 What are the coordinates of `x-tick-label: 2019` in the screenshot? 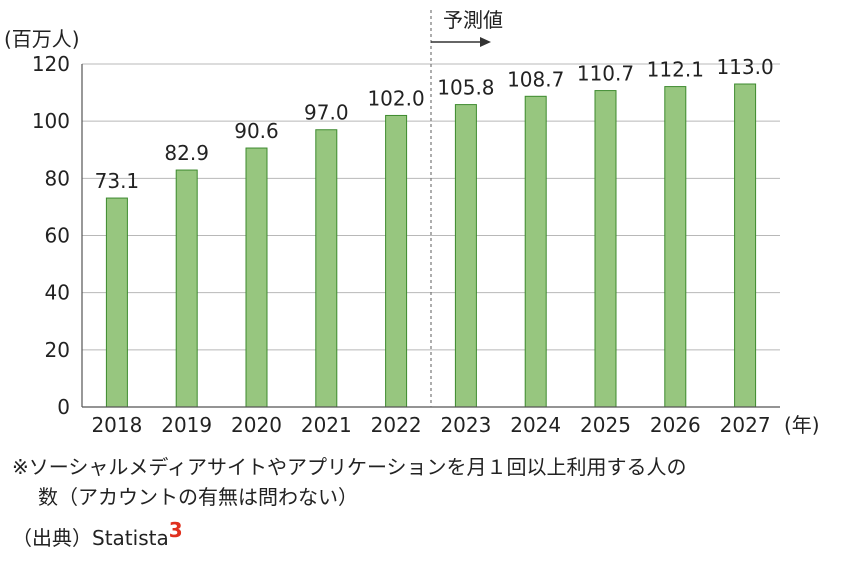 It's located at (186, 425).